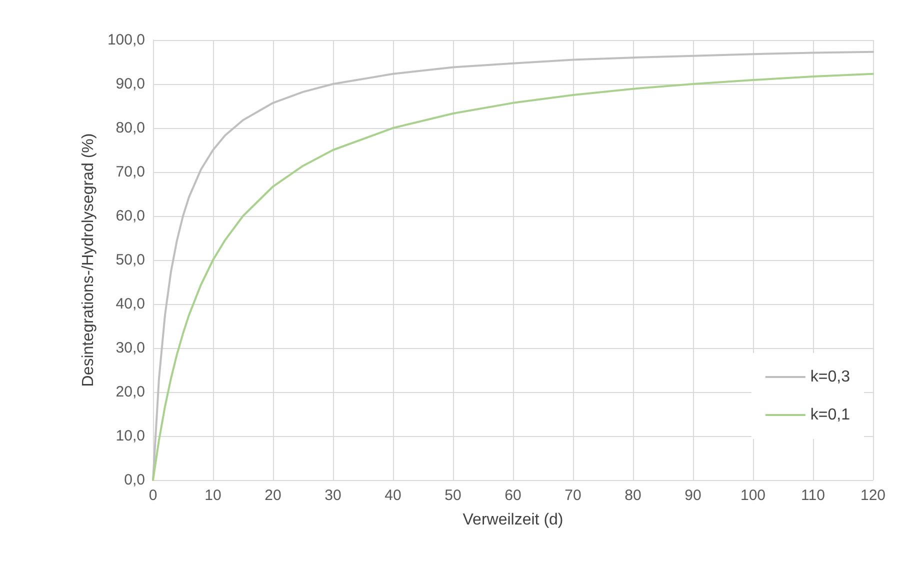 The image size is (904, 584). I want to click on y-tick-label: 90,0, so click(130, 84).